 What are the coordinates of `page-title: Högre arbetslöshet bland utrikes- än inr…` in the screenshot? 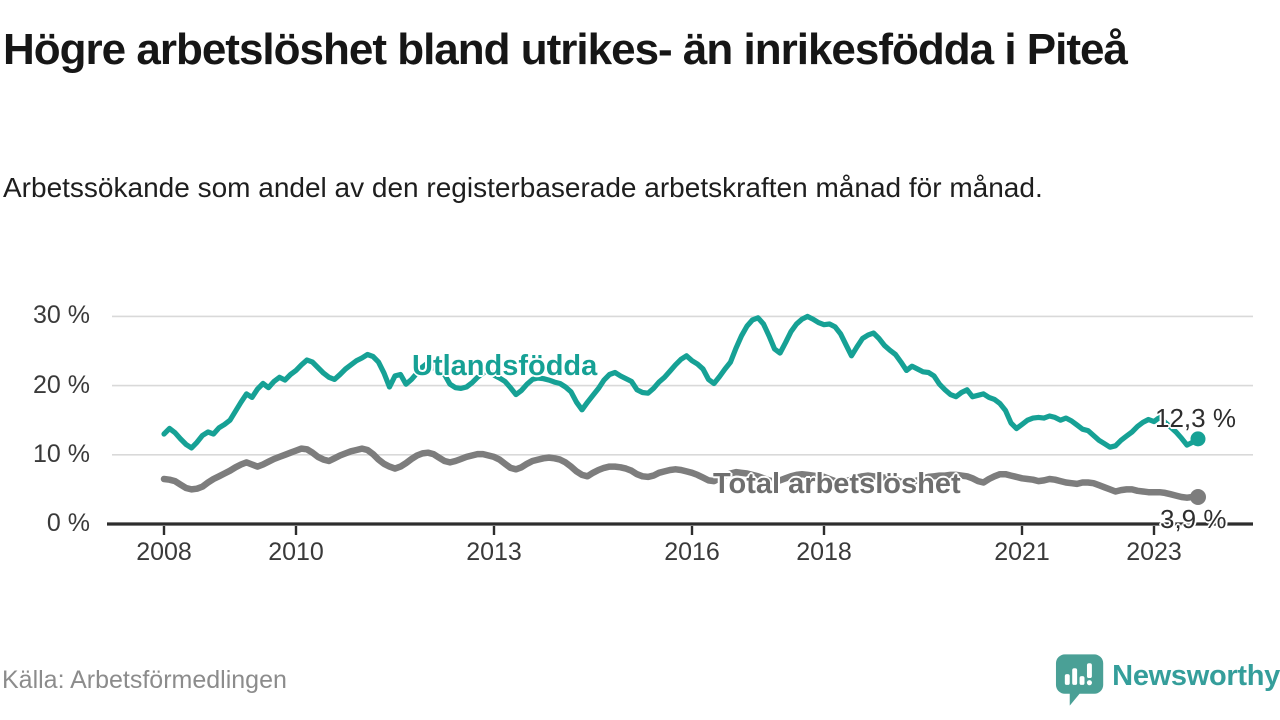 It's located at (565, 49).